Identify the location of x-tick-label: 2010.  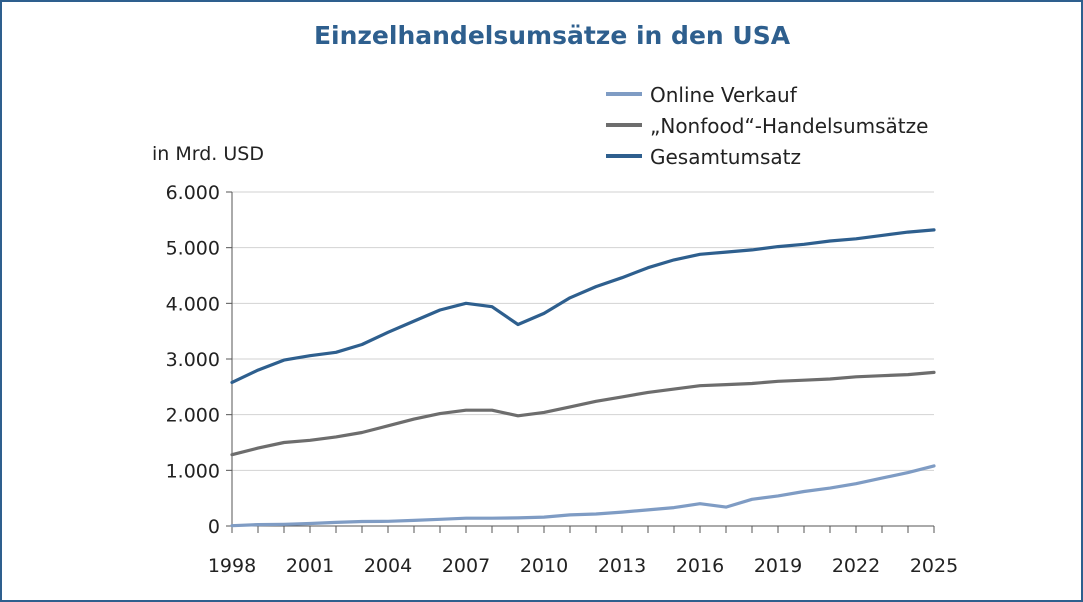
(544, 566).